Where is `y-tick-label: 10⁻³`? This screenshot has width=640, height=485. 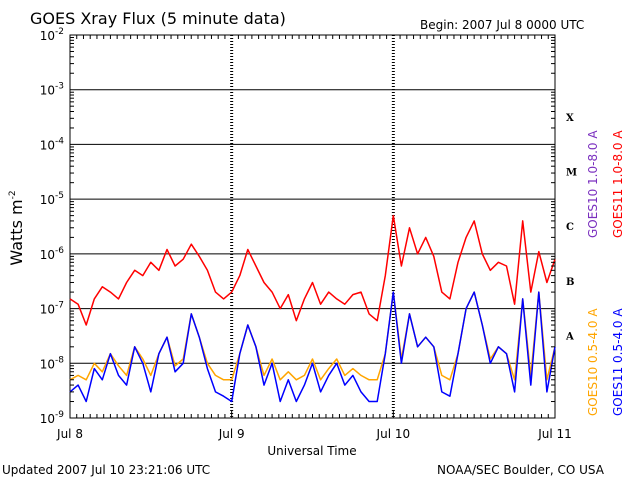 y-tick-label: 10⁻³ is located at coordinates (52, 90).